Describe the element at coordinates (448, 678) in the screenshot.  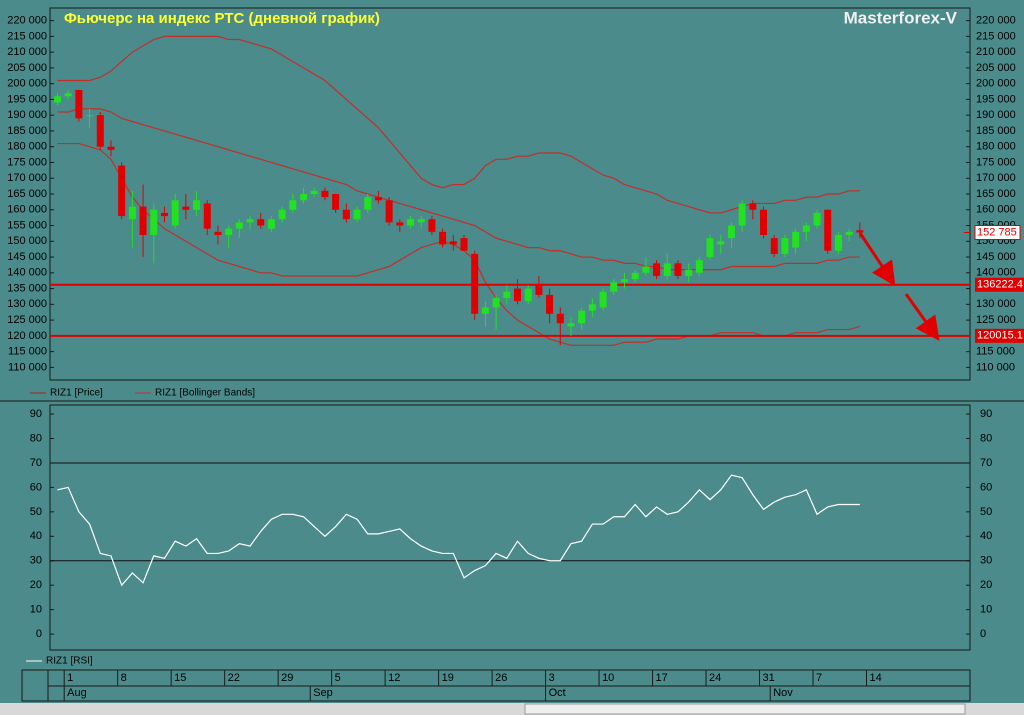
I see `x-tick-label: 19` at that location.